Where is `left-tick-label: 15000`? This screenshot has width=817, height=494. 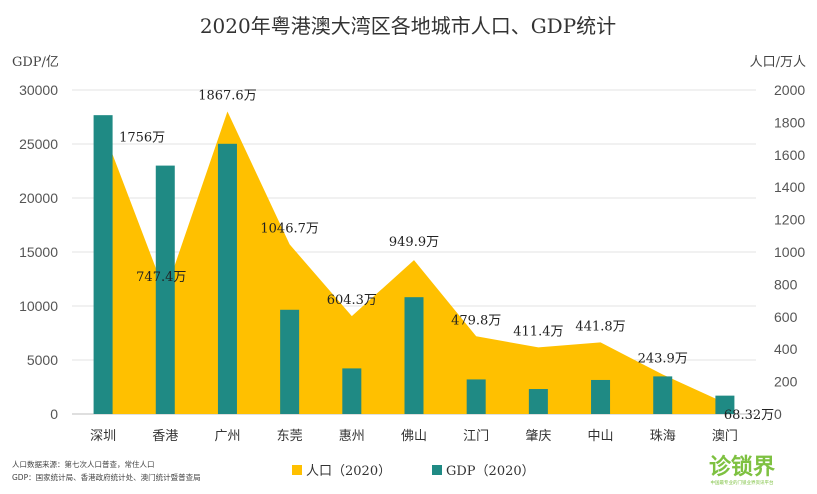 left-tick-label: 15000 is located at coordinates (38, 252).